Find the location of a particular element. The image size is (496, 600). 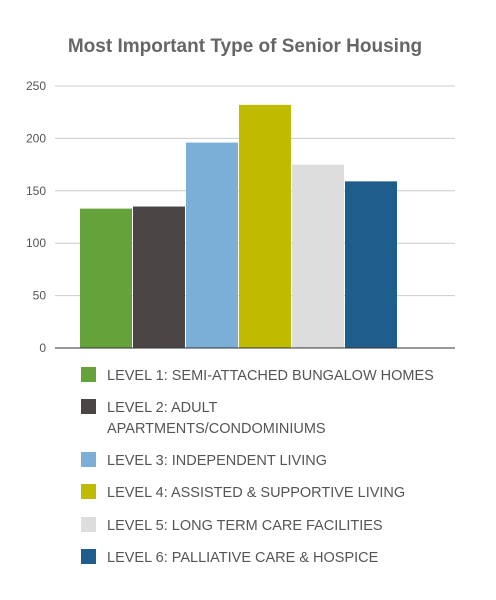

legend-label: LEVEL 6: PALLIATIVE CARE & HOSPICE is located at coordinates (243, 558).